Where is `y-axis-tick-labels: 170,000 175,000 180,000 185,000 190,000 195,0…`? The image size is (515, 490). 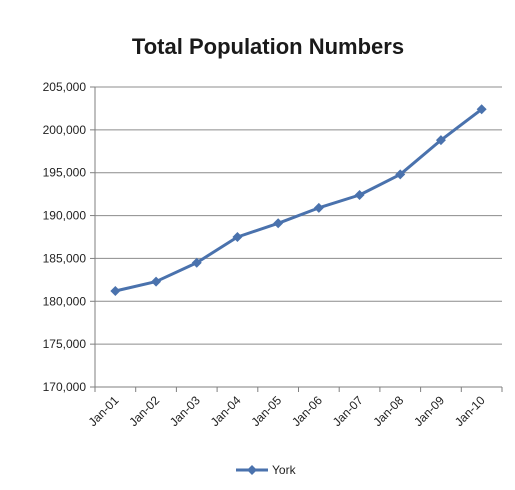
y-axis-tick-labels: 170,000 175,000 180,000 185,000 190,000 195,0… is located at coordinates (65, 237).